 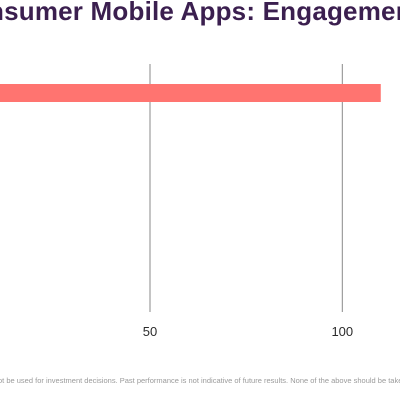 I want to click on chart-title: nsumer Mobile Apps: Engagemen, so click(x=200, y=13).